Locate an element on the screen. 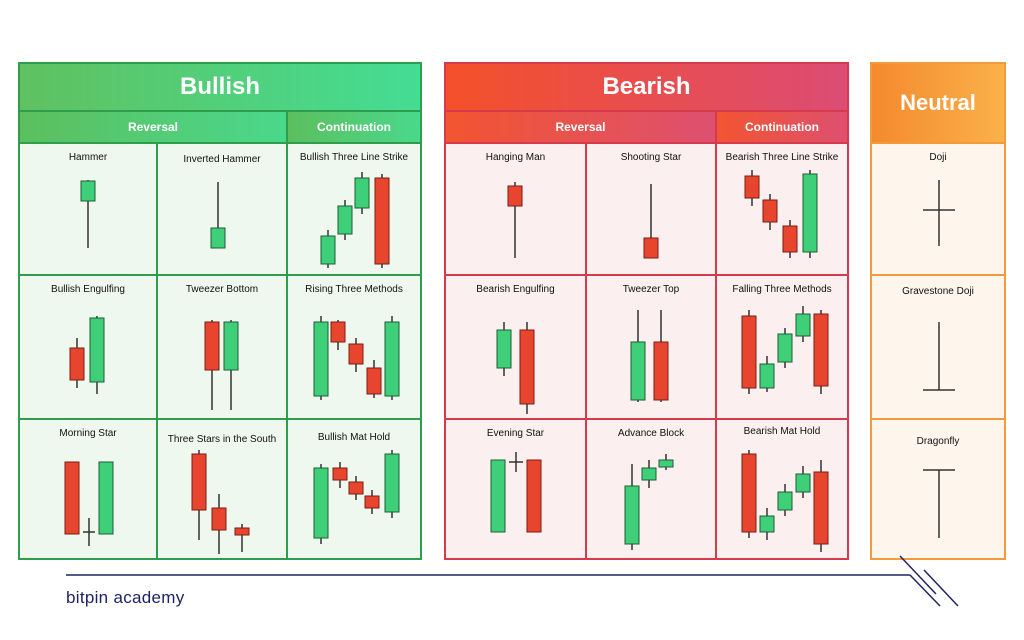 Image resolution: width=1024 pixels, height=640 pixels. shooting-star-candle-icon is located at coordinates (651, 221).